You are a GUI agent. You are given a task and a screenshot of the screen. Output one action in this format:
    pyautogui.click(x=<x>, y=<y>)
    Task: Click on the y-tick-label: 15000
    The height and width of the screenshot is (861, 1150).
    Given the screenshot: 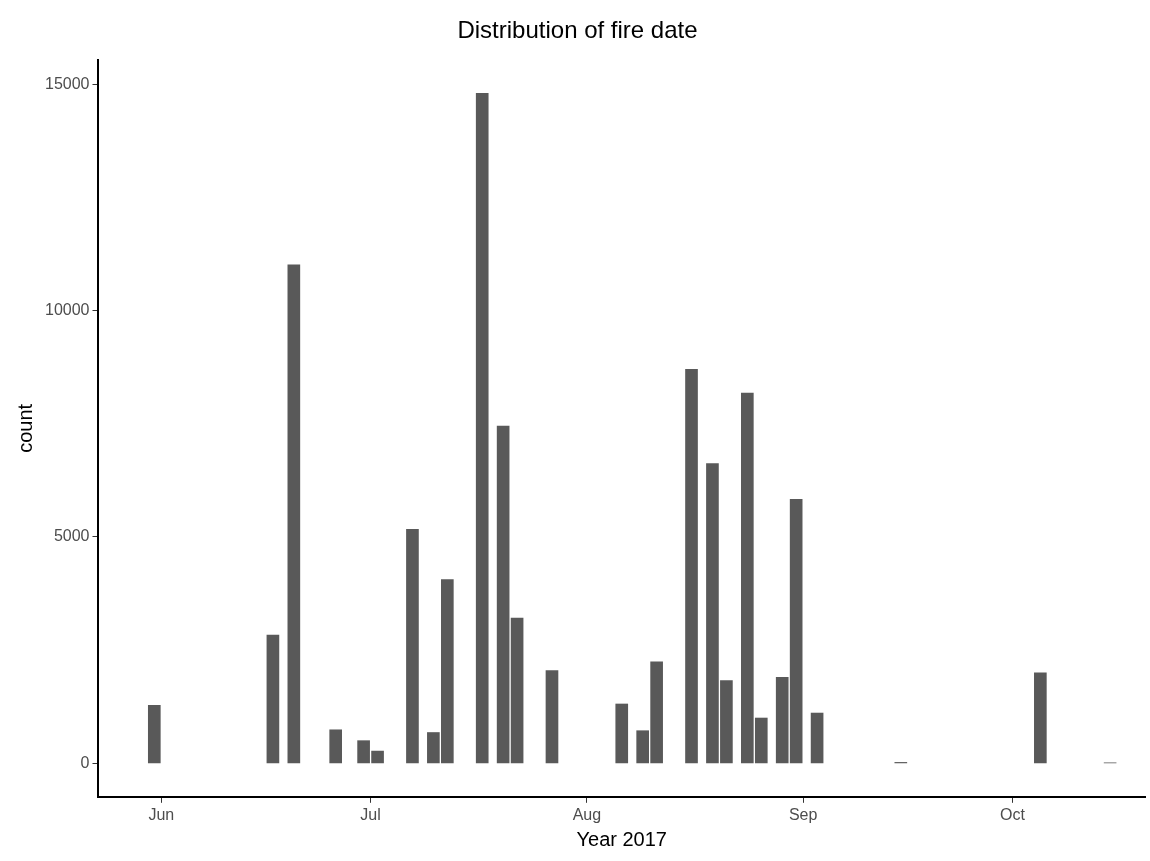 What is the action you would take?
    pyautogui.click(x=67, y=83)
    